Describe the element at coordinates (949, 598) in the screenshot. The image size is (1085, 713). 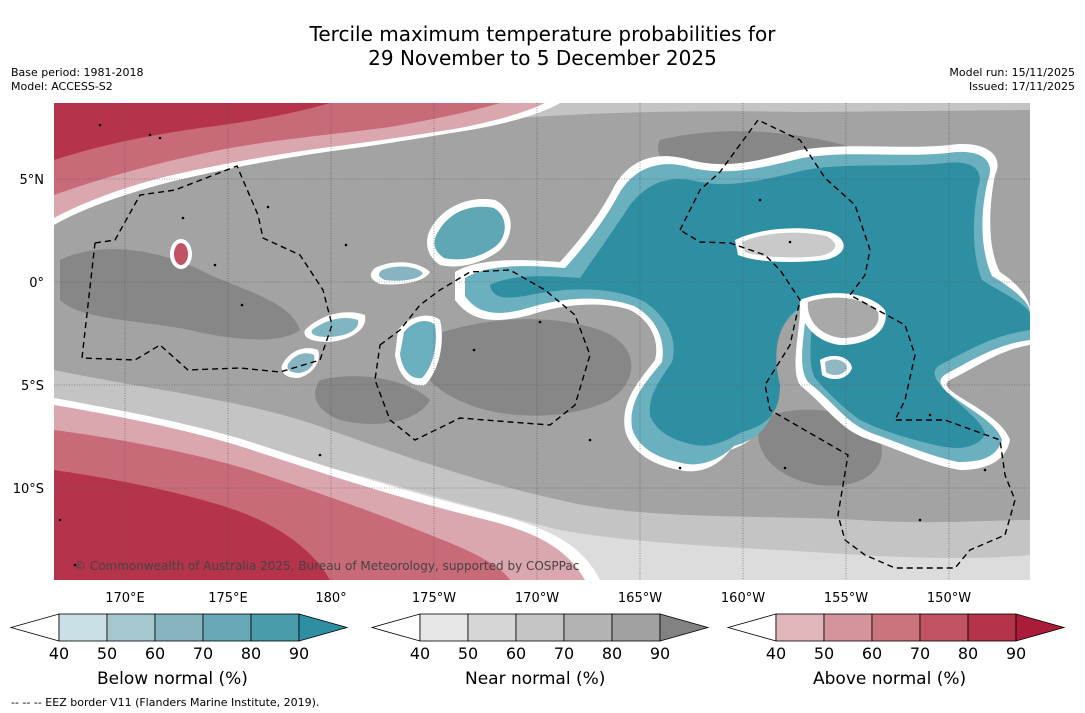
I see `lon-label: 150°W` at that location.